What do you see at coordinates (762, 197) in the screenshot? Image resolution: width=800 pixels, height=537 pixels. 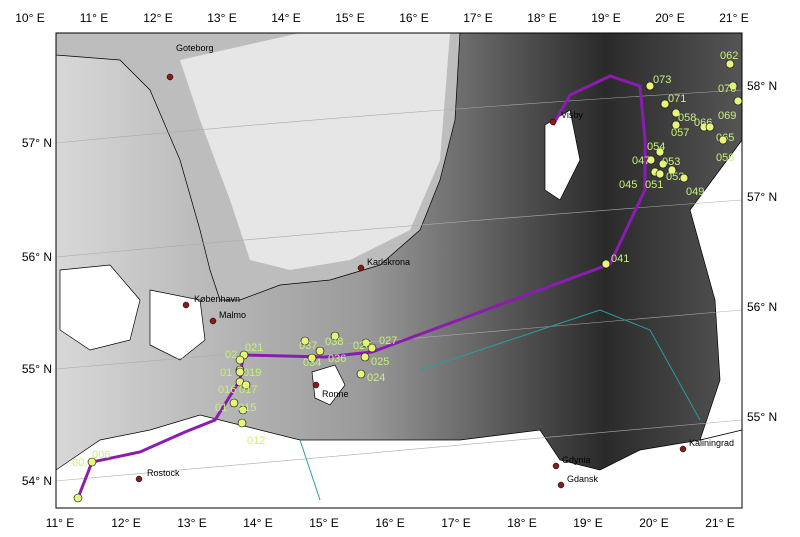 I see `right-axis-label: 57° N` at bounding box center [762, 197].